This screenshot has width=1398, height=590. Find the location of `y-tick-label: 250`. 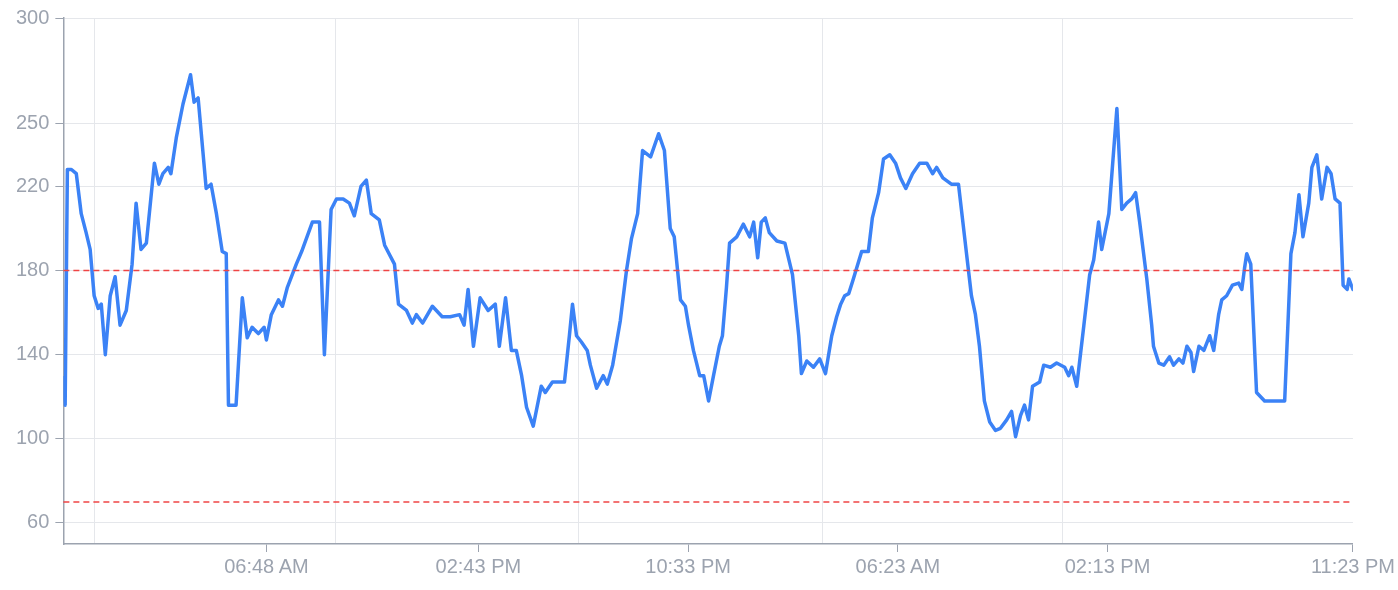

y-tick-label: 250 is located at coordinates (32, 121).